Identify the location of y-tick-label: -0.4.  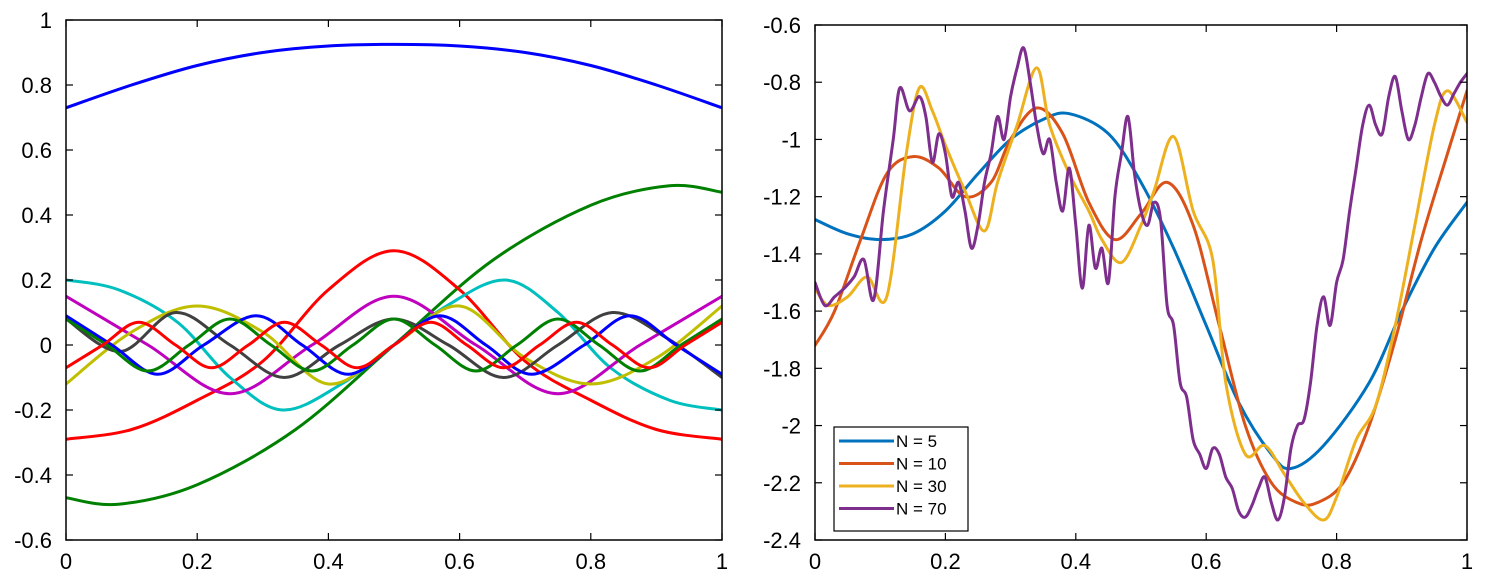
(33, 475).